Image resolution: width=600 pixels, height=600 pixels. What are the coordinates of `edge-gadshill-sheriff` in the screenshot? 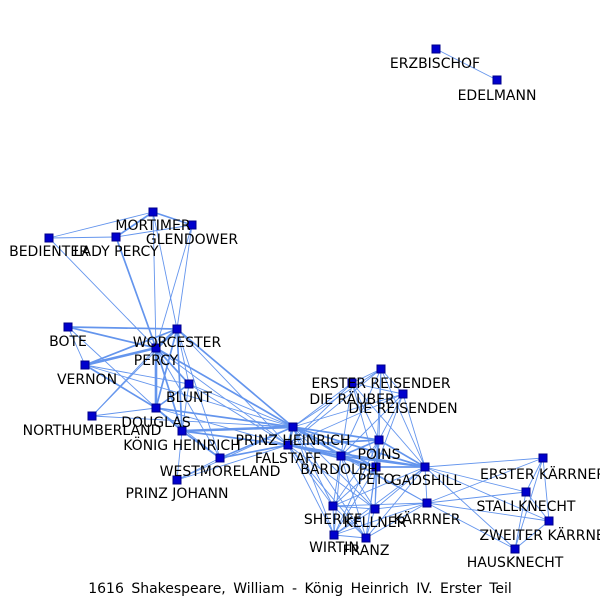 It's located at (379, 486).